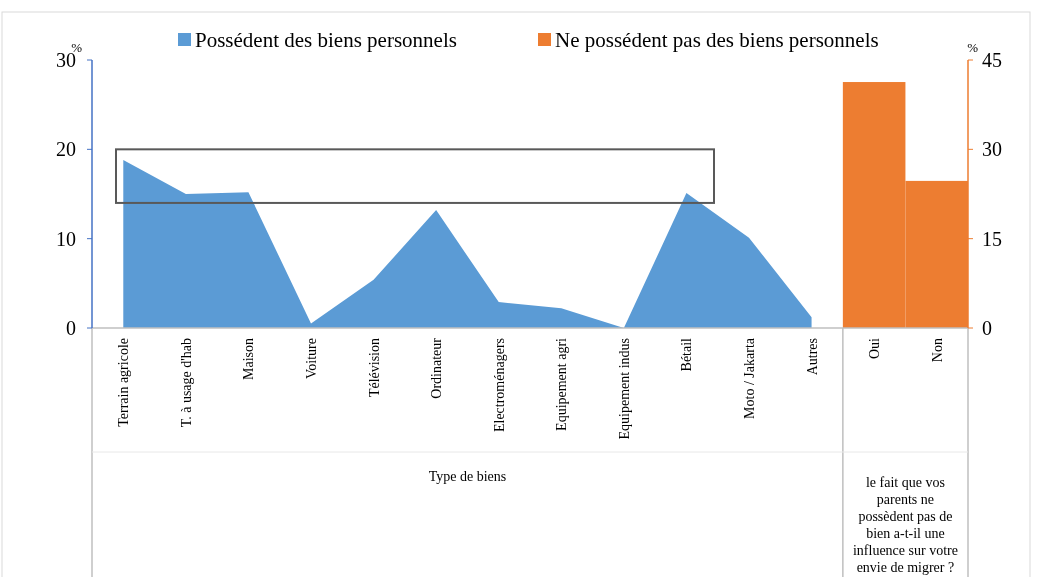  What do you see at coordinates (717, 40) in the screenshot?
I see `legend-label: Ne possédent pas des biens personnels` at bounding box center [717, 40].